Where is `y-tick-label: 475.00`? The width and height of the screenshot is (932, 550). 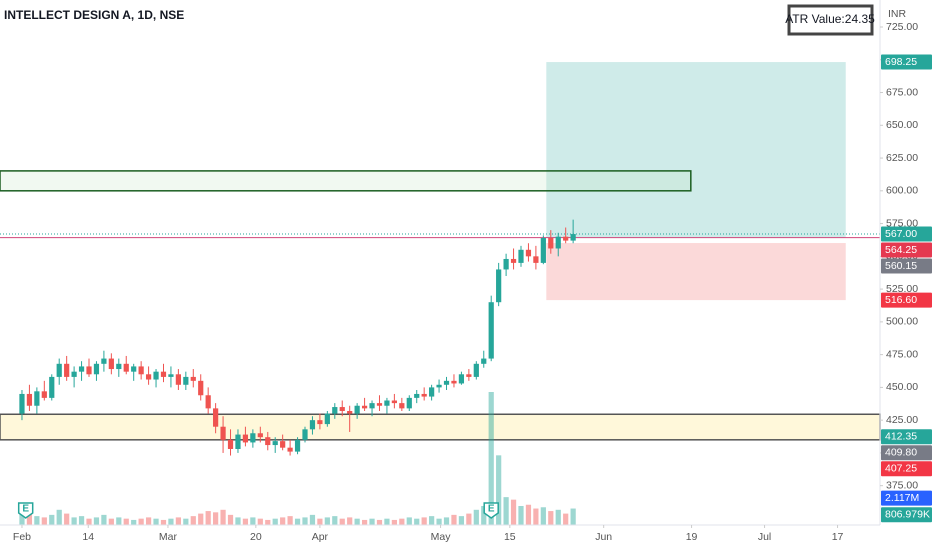 y-tick-label: 475.00 is located at coordinates (902, 354).